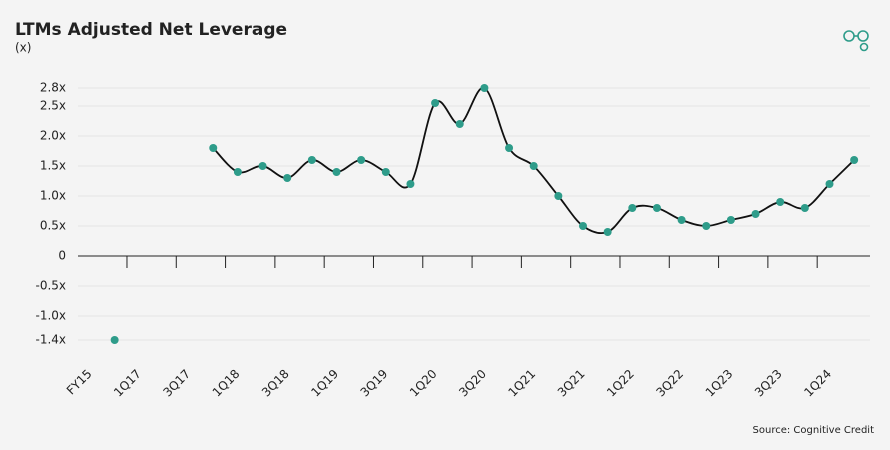 The image size is (890, 450). What do you see at coordinates (472, 383) in the screenshot?
I see `x-tick-label: 3Q20` at bounding box center [472, 383].